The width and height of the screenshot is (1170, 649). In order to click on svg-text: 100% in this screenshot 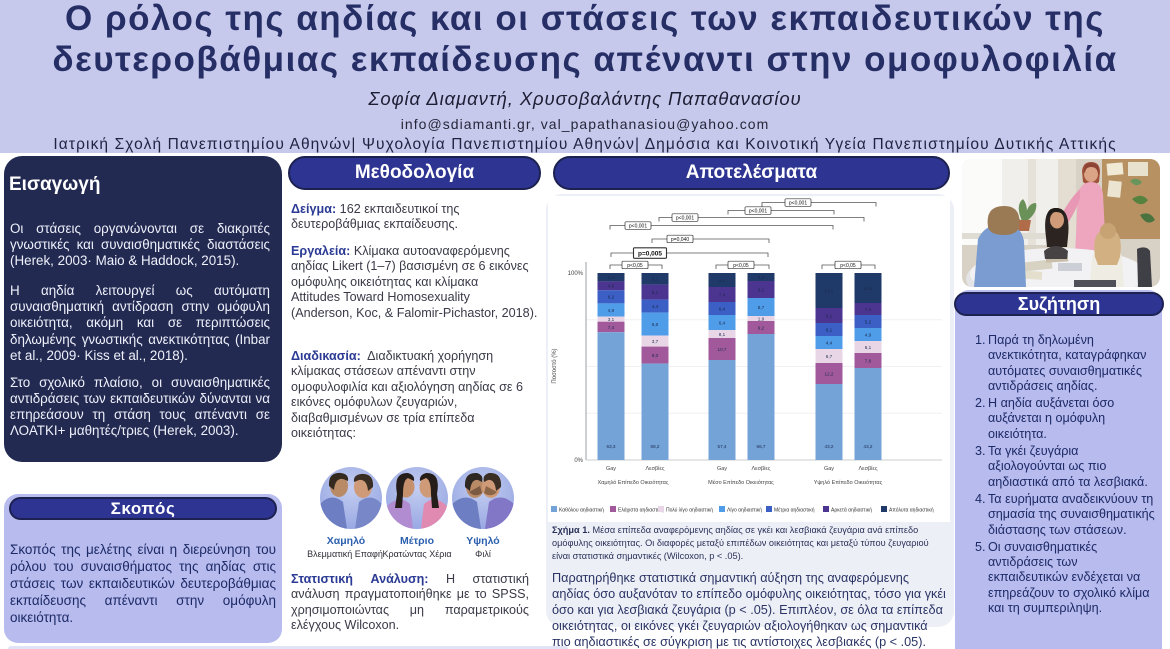, I will do `click(576, 274)`.